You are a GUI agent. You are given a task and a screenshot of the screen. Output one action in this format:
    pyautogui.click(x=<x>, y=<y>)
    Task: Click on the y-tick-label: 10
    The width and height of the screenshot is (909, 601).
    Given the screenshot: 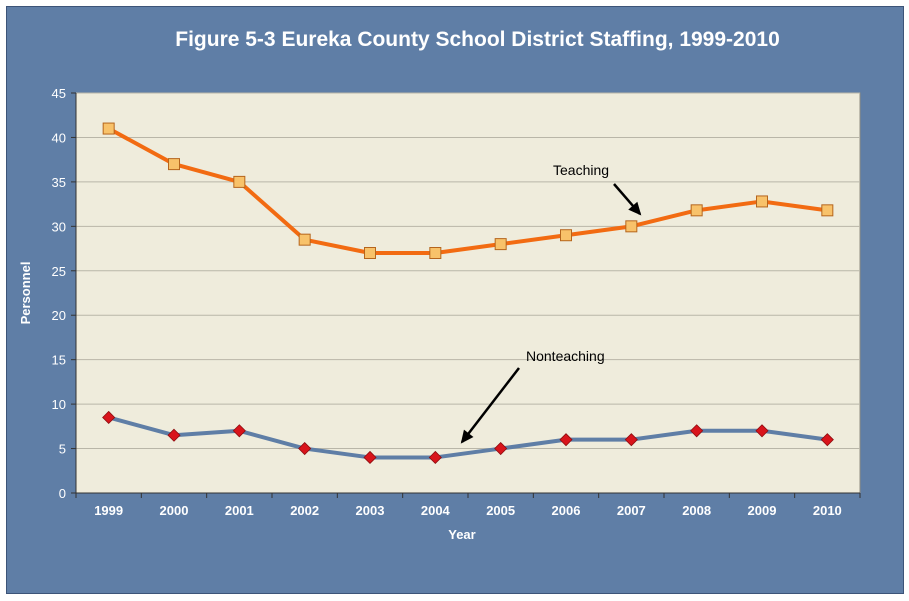 What is the action you would take?
    pyautogui.click(x=59, y=404)
    